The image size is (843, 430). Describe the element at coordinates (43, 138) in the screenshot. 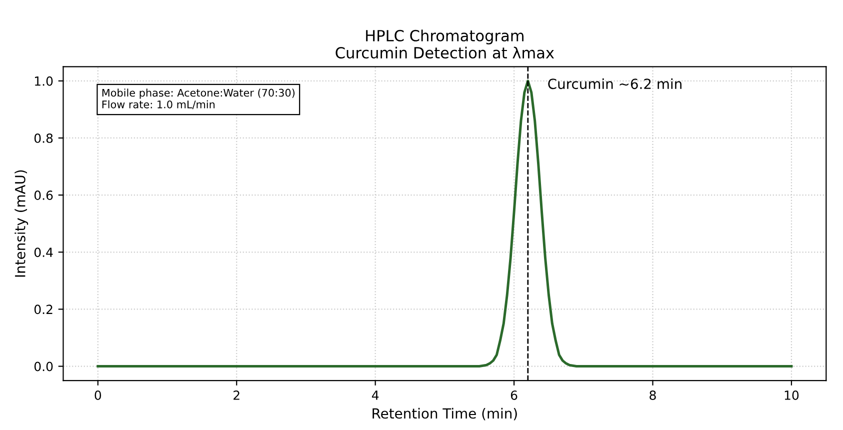

I see `y-tick-label: 0.8` at that location.